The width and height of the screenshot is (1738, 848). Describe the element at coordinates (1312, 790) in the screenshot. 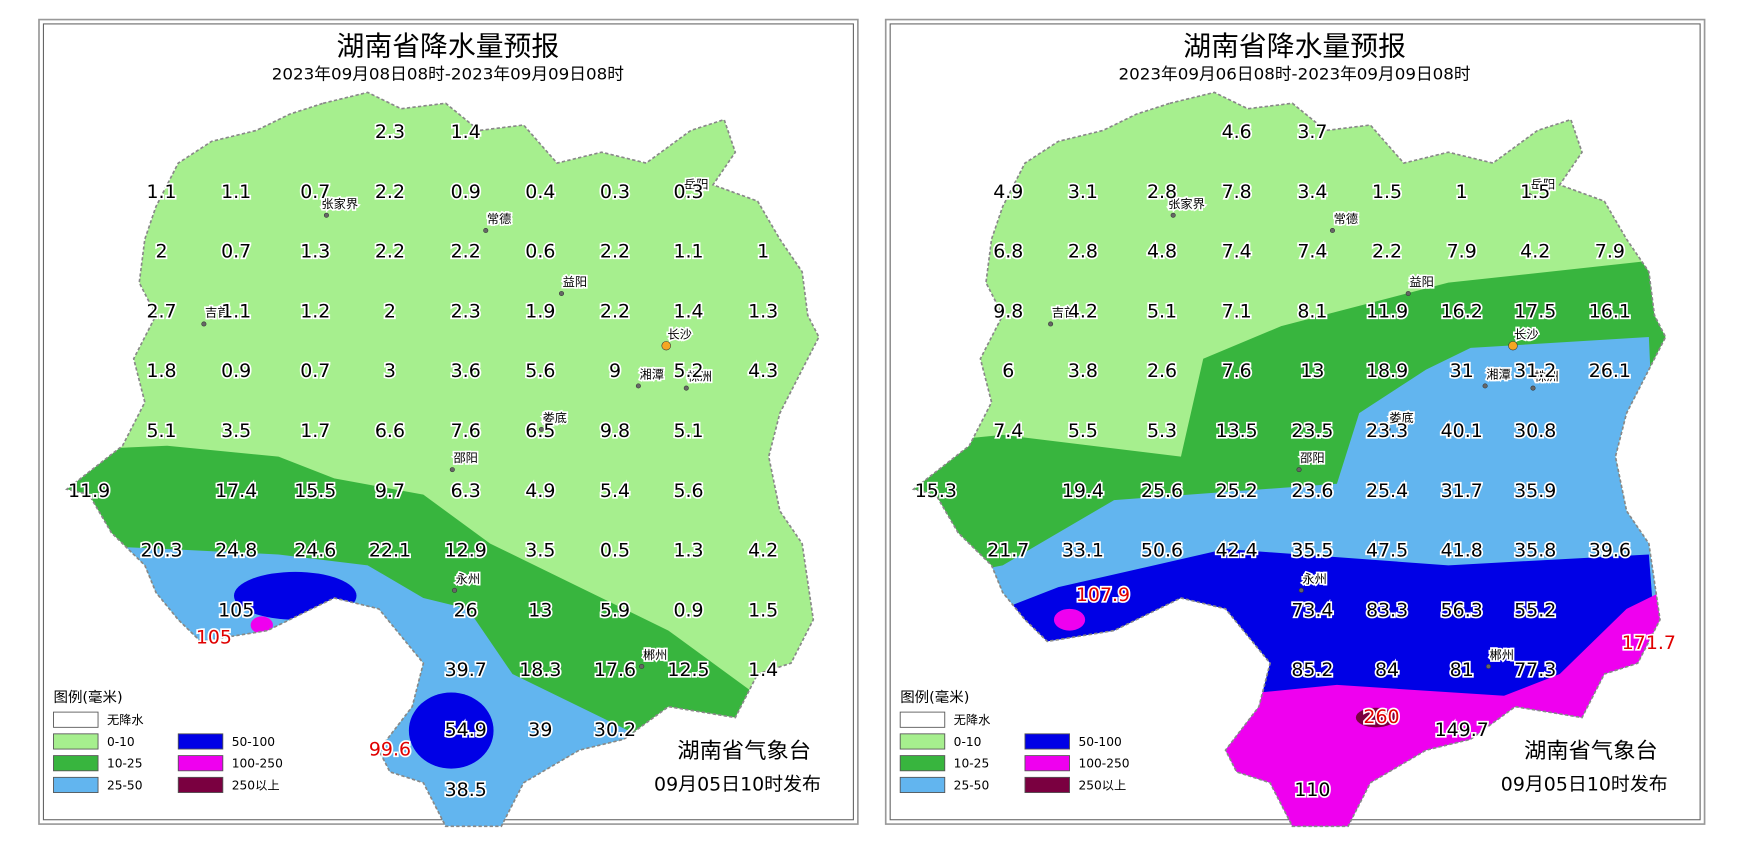

I see `rain-value: 110` at that location.